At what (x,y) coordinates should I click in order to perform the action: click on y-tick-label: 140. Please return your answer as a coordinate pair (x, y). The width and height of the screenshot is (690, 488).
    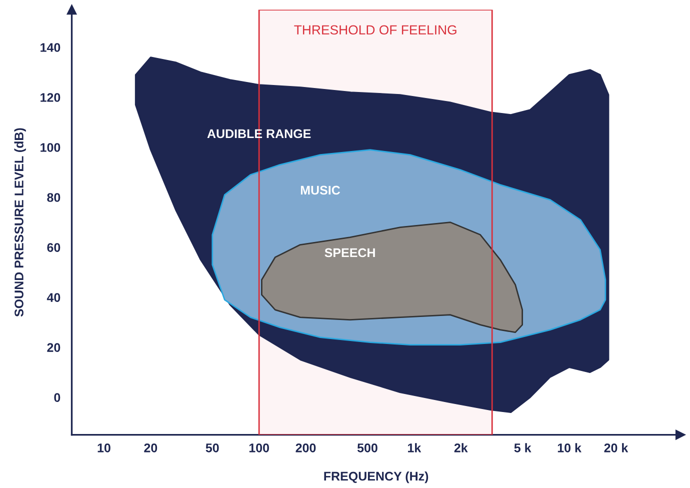
    Looking at the image, I should click on (50, 47).